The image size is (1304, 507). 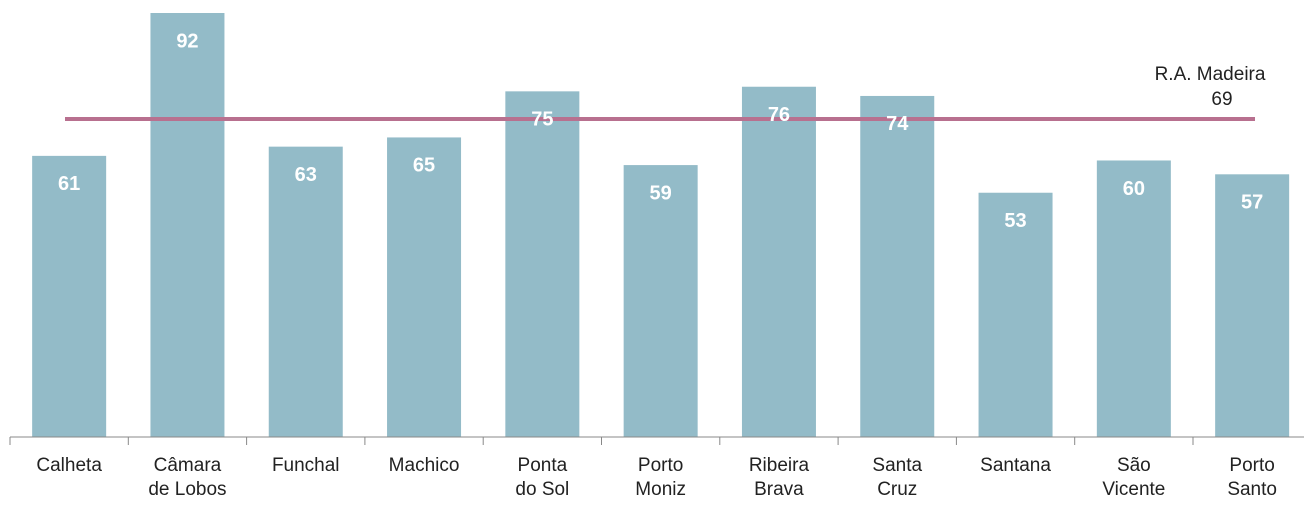 What do you see at coordinates (897, 477) in the screenshot?
I see `x-tick-label: Santa Cruz` at bounding box center [897, 477].